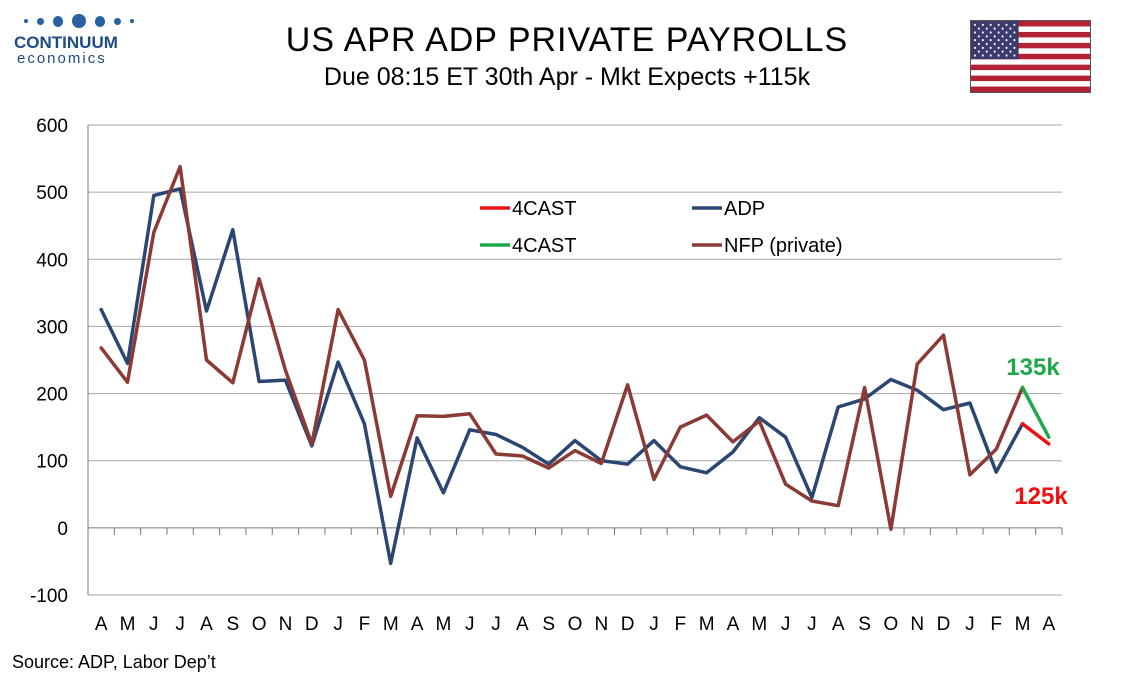  Describe the element at coordinates (1035, 434) in the screenshot. I see `series-line-4cast-red` at that location.